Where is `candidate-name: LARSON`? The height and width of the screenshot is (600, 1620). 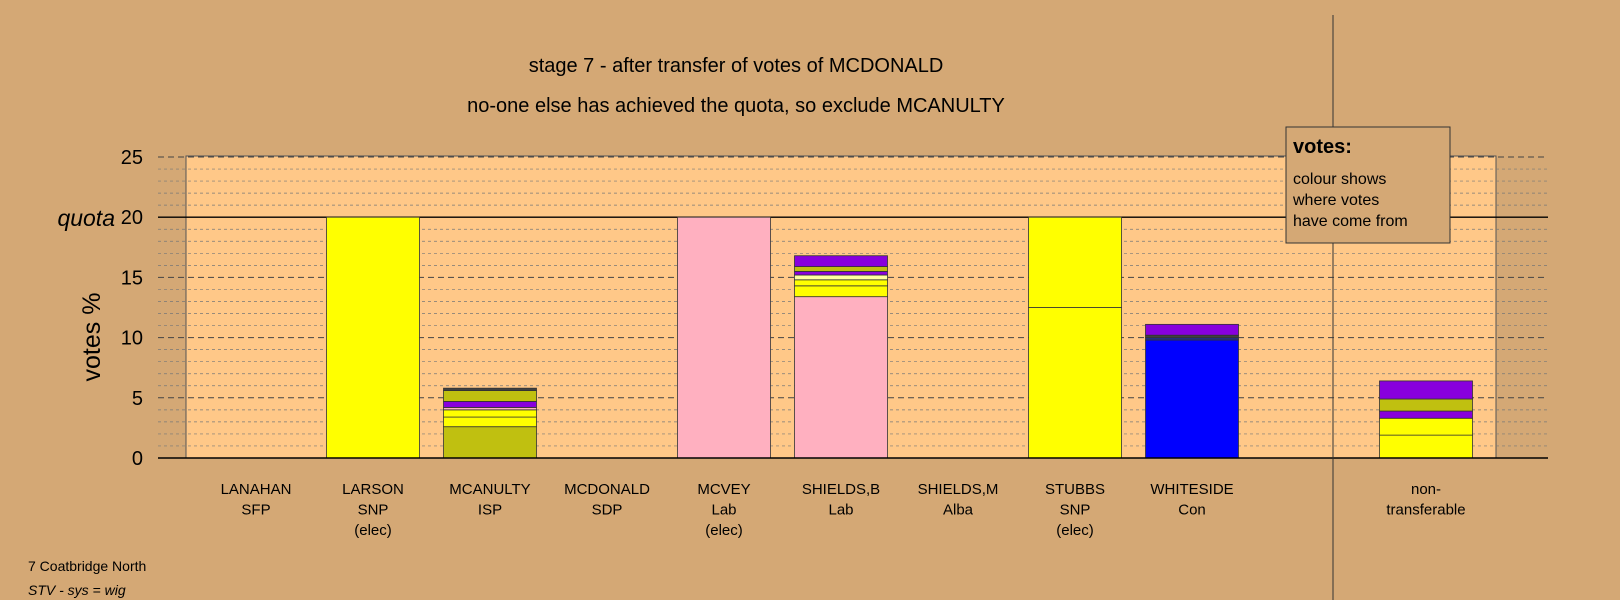 candidate-name: LARSON is located at coordinates (373, 489).